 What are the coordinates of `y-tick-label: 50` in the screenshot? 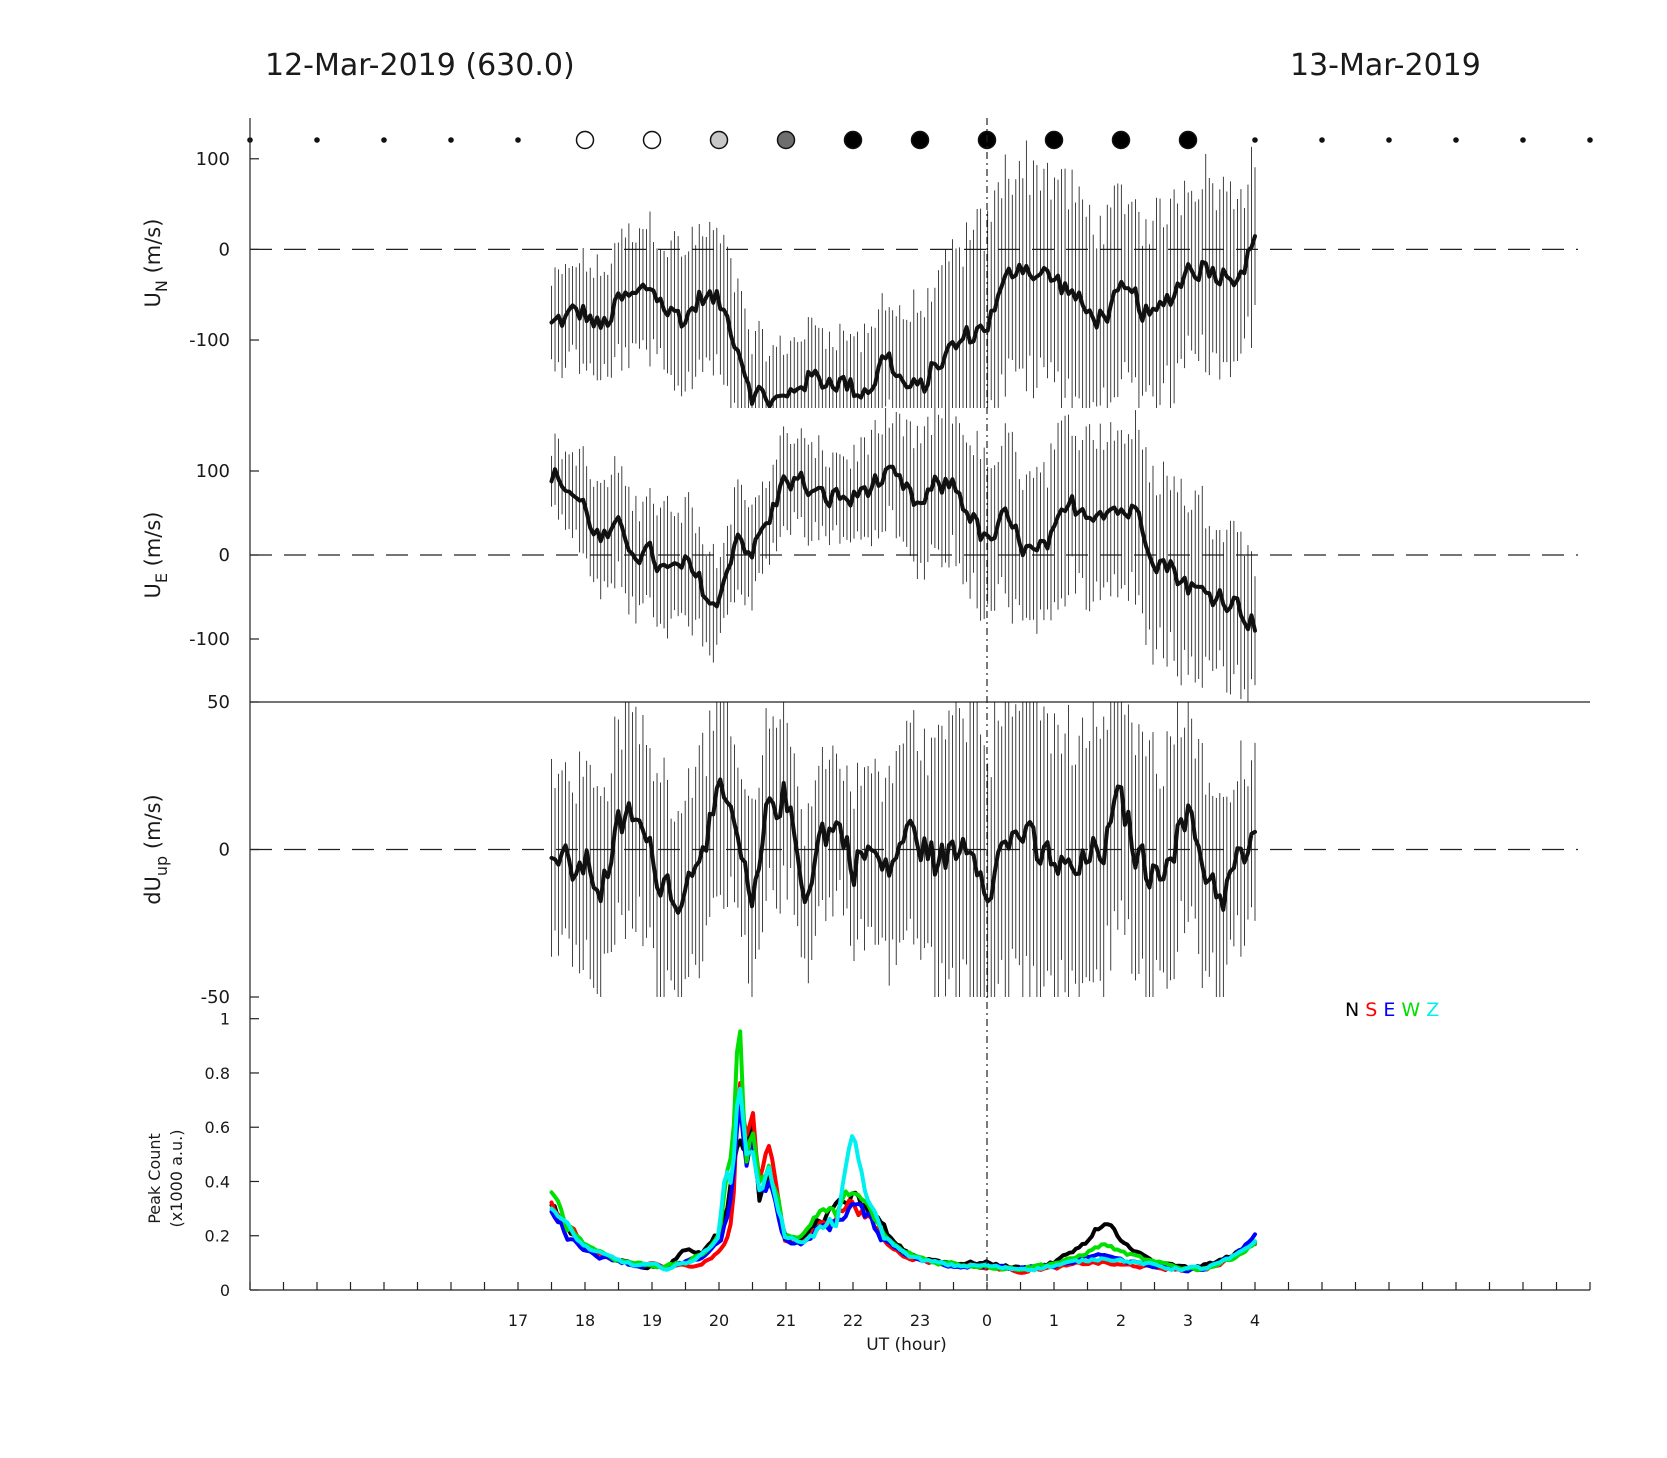 It's located at (218, 702).